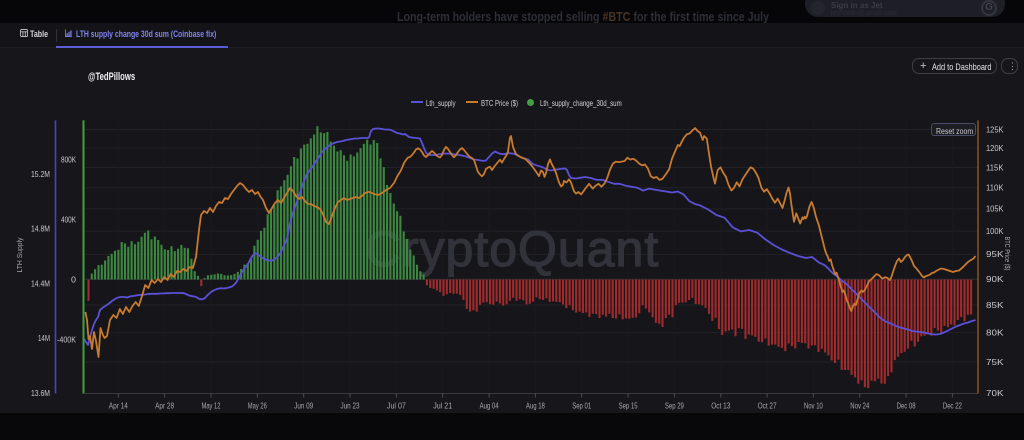  What do you see at coordinates (995, 393) in the screenshot?
I see `svg-text: 70K` at bounding box center [995, 393].